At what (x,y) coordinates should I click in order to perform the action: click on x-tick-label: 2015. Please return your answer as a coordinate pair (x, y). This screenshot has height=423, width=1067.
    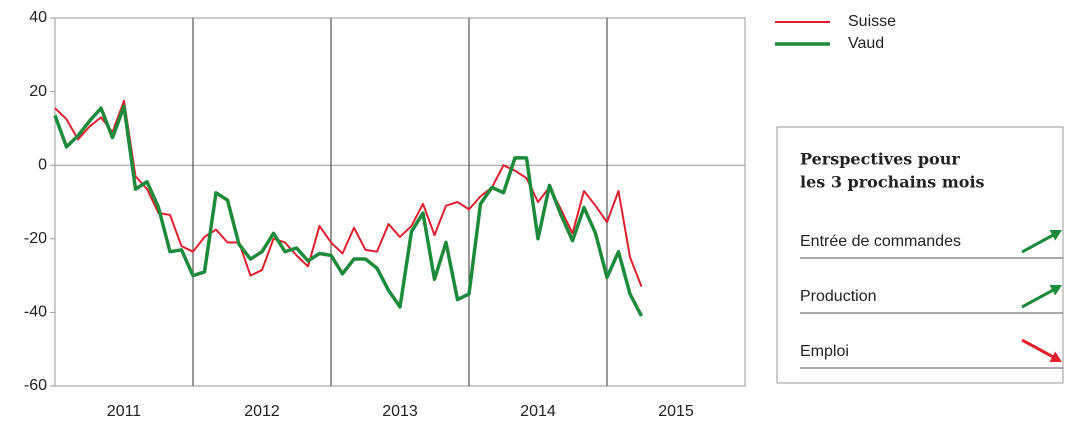
    Looking at the image, I should click on (676, 411).